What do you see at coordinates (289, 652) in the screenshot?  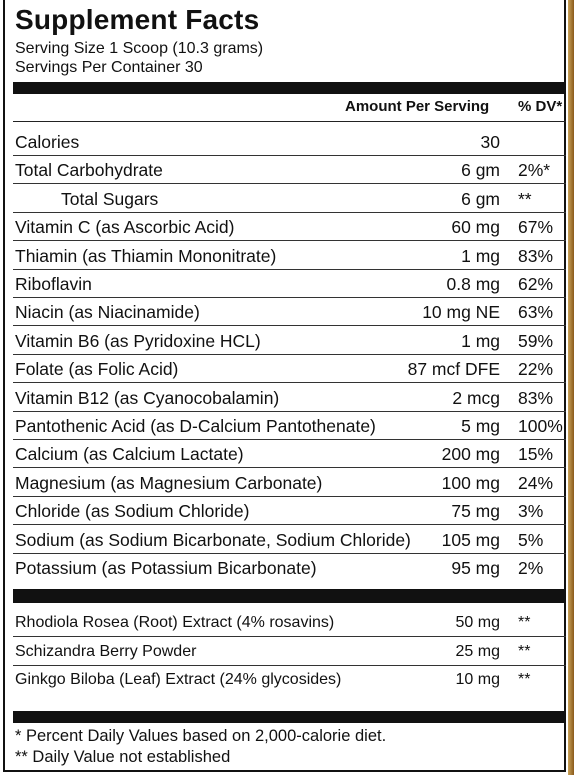 I see `table-row: Schizandra Berry Powder 25 mg **` at bounding box center [289, 652].